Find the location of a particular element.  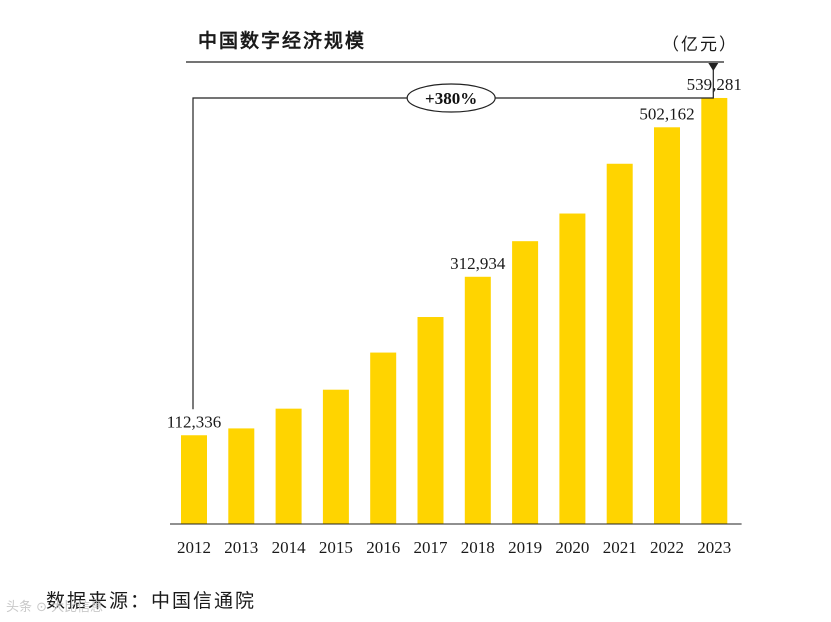

x-tick-label-2015: 2015 is located at coordinates (336, 547).